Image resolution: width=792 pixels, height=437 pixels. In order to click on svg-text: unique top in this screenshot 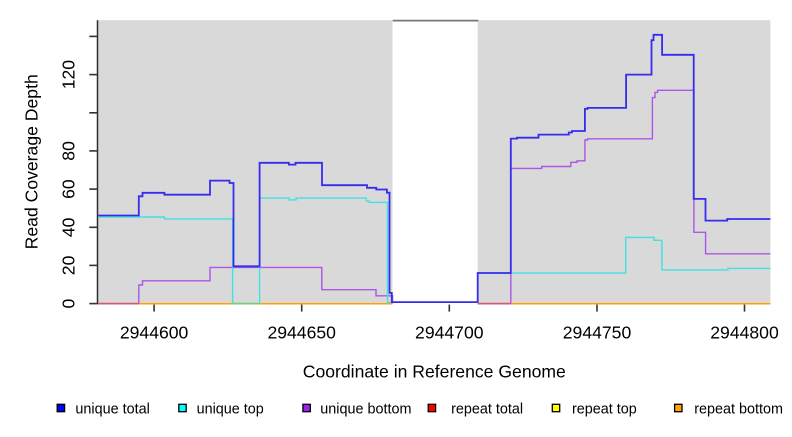, I will do `click(230, 409)`.